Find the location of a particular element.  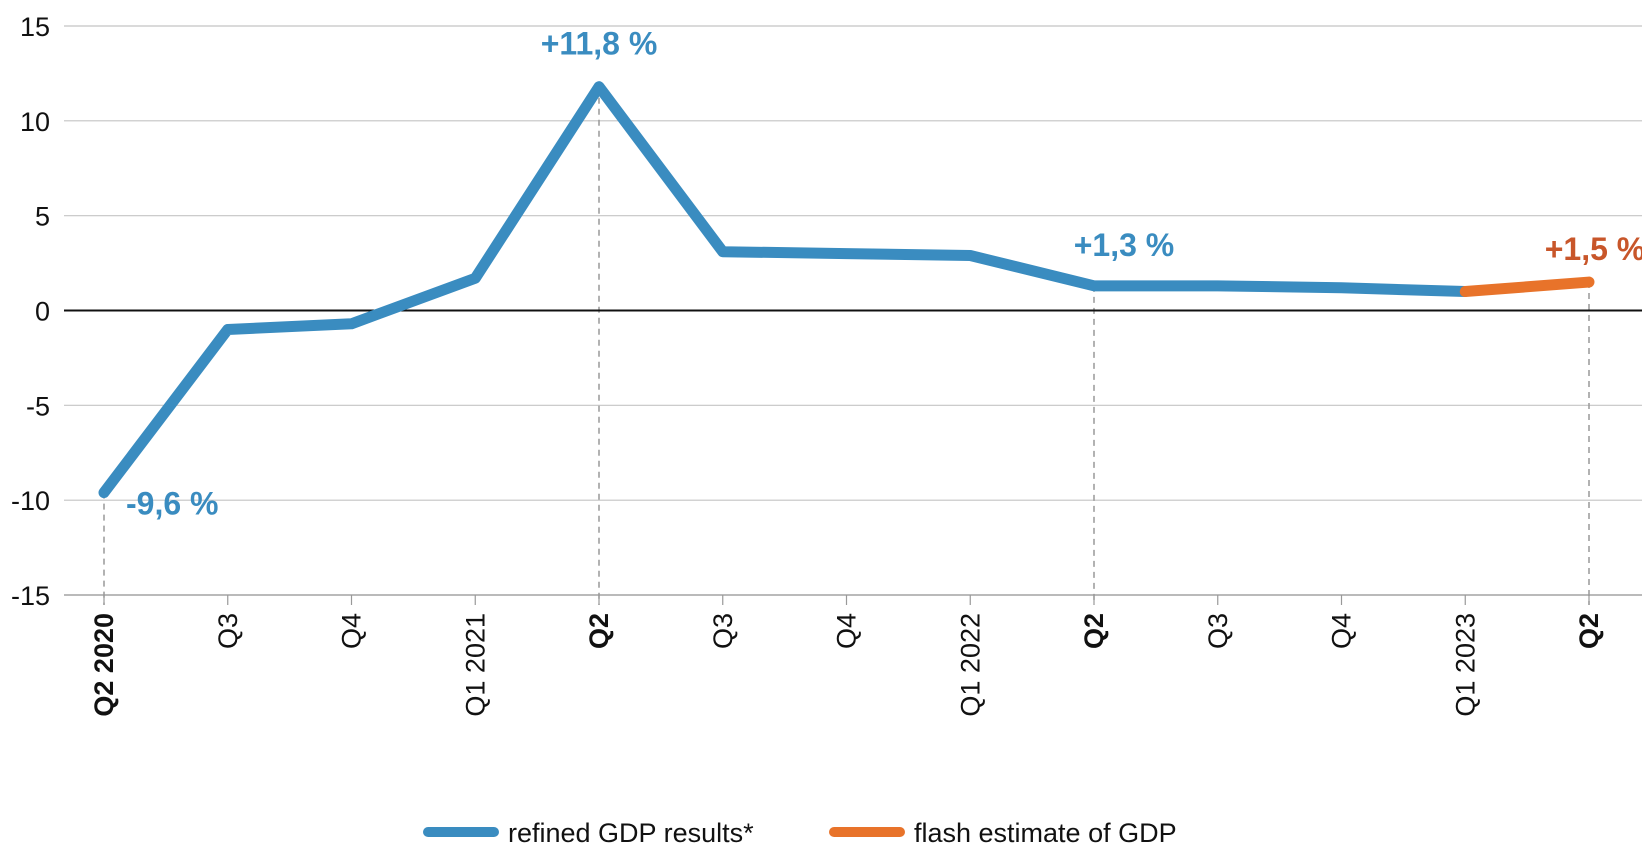

legend-label: flash estimate of GDP is located at coordinates (1045, 832).